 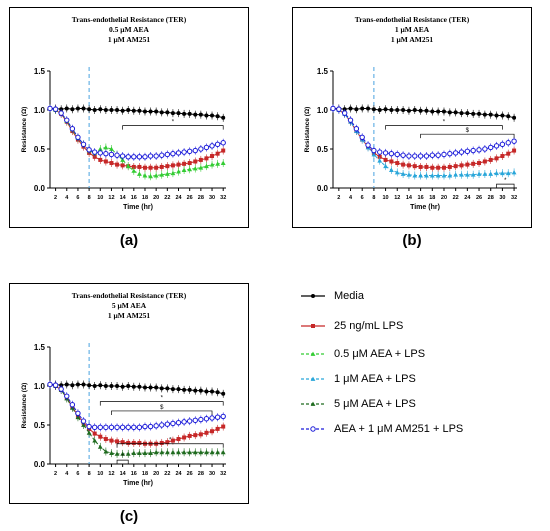 What do you see at coordinates (332, 296) in the screenshot?
I see `legend-item-media: Media` at bounding box center [332, 296].